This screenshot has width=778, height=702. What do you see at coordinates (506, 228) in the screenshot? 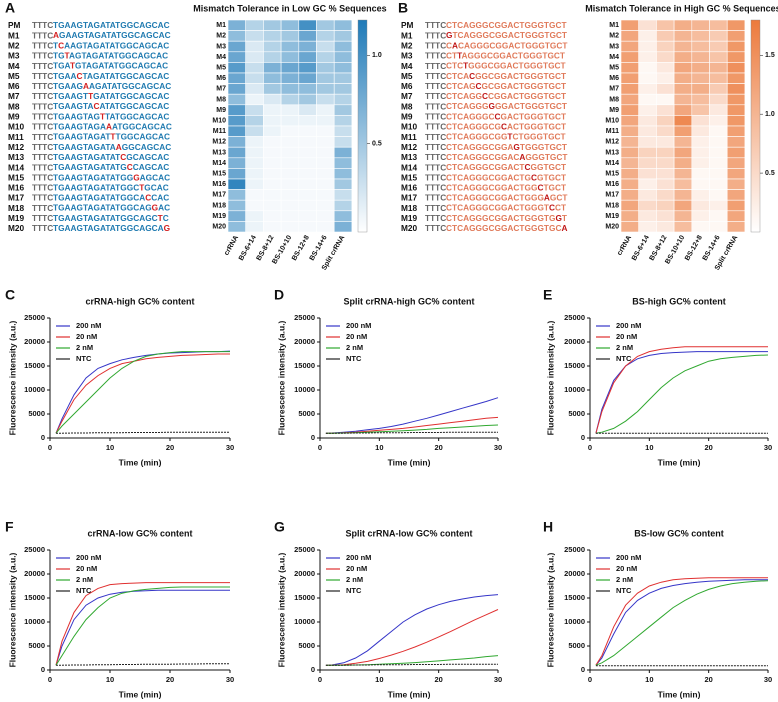
I see `sequence: CTCAGGGCGGACTGGGTGCA` at bounding box center [506, 228].